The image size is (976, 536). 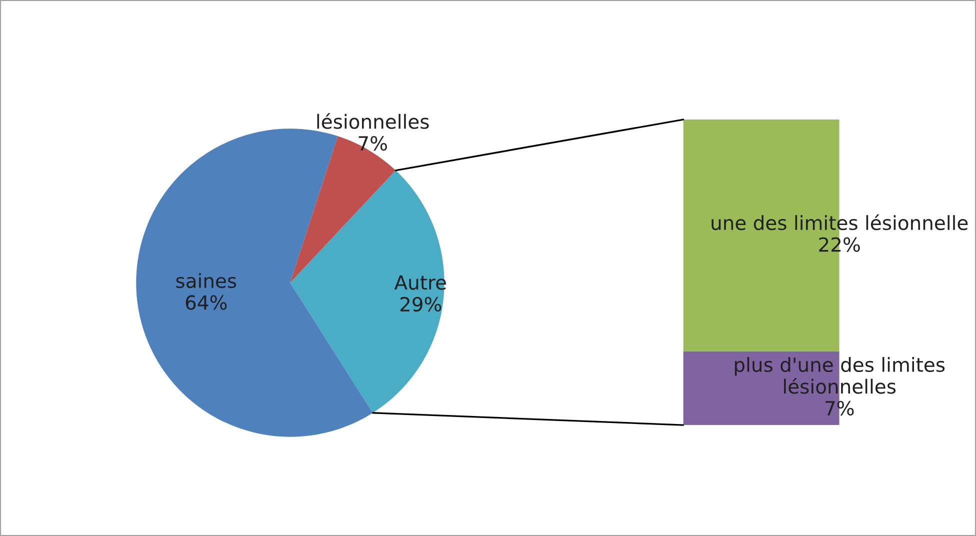 What do you see at coordinates (421, 304) in the screenshot?
I see `data-label: 29%` at bounding box center [421, 304].